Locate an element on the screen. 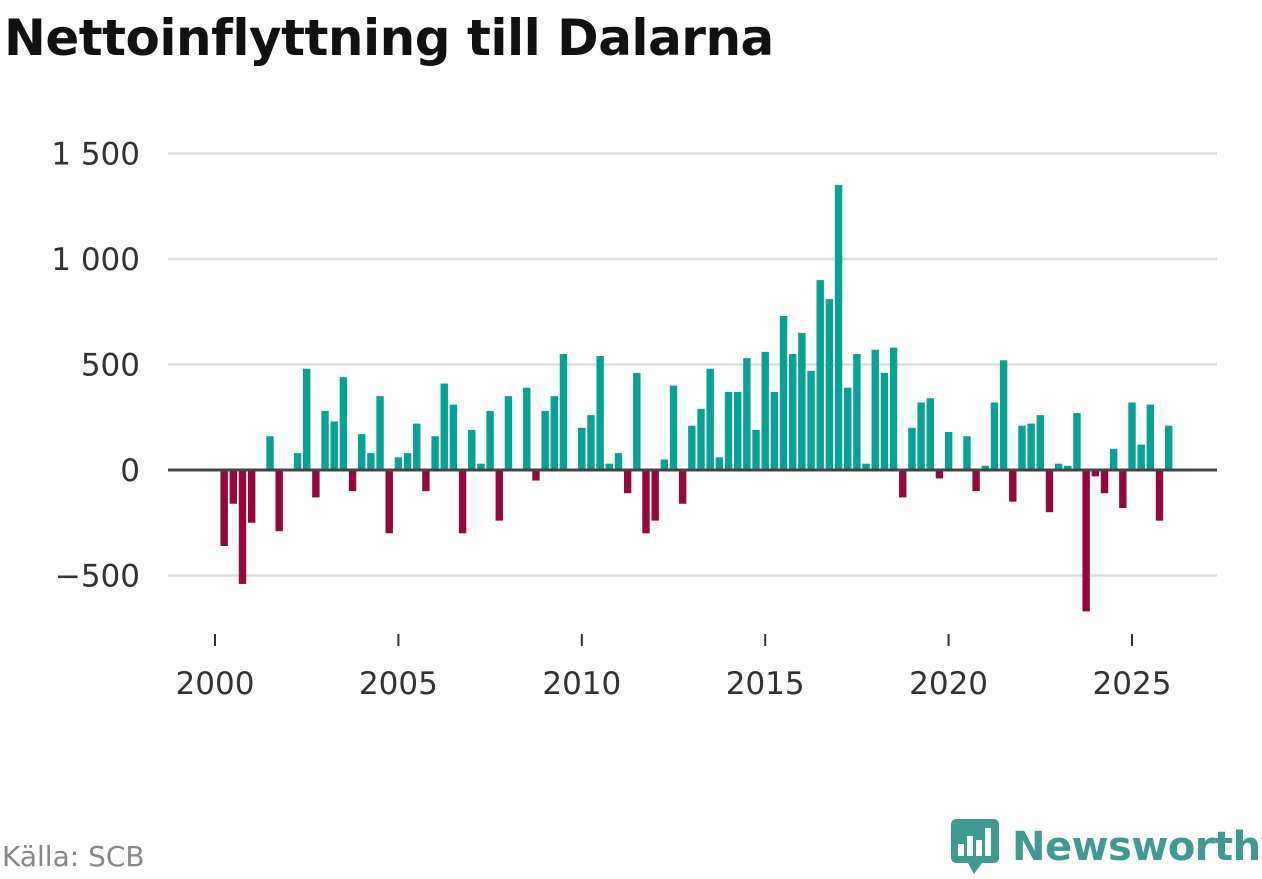 The width and height of the screenshot is (1262, 879). y-tick-label: 500 is located at coordinates (110, 366).